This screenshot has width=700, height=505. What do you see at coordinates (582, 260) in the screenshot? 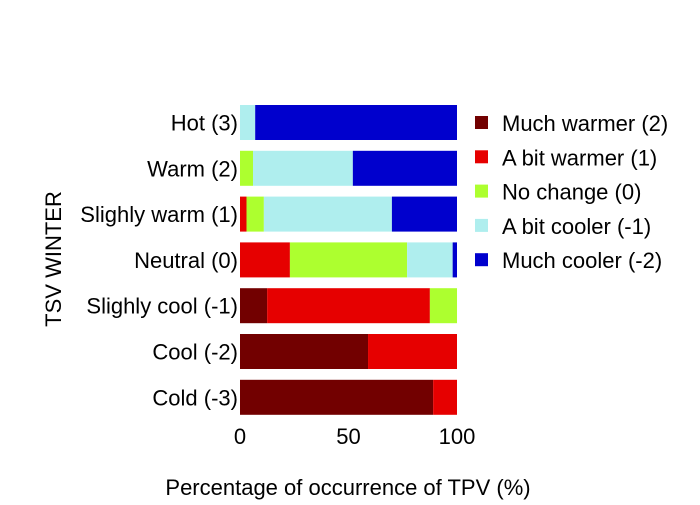
I see `legend-label-much-cooler-2: Much cooler (-2)` at bounding box center [582, 260].